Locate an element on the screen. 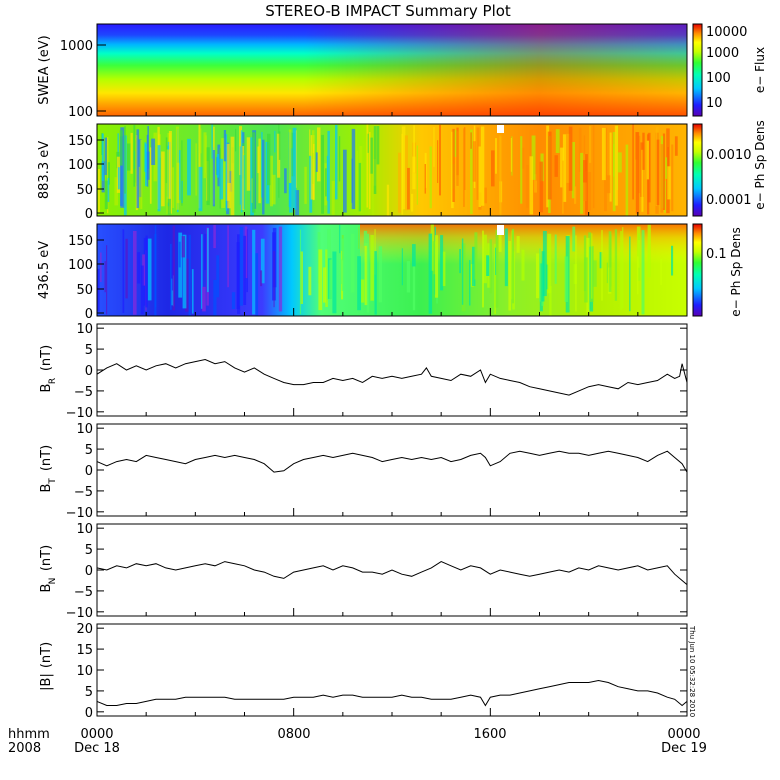 The image size is (780, 780). bn-ytick-label: −10 is located at coordinates (79, 613).